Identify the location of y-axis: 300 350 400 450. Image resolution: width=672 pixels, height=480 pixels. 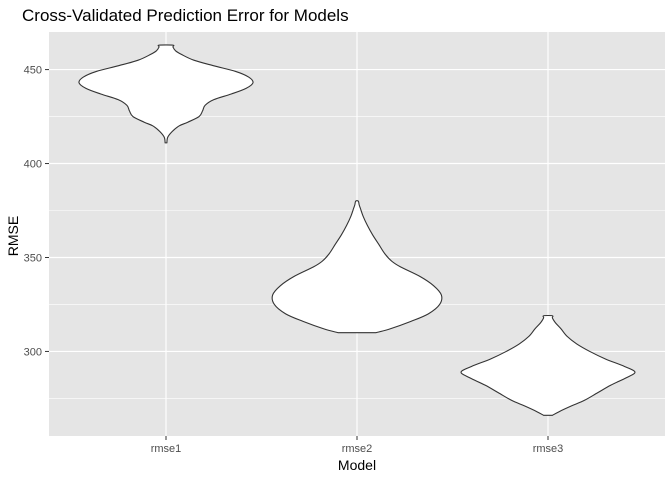
(36, 211).